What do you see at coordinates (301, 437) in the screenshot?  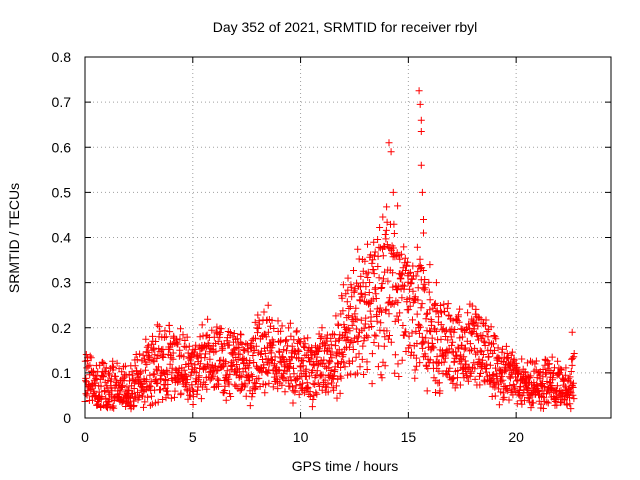 I see `x-tick-label: 10` at bounding box center [301, 437].